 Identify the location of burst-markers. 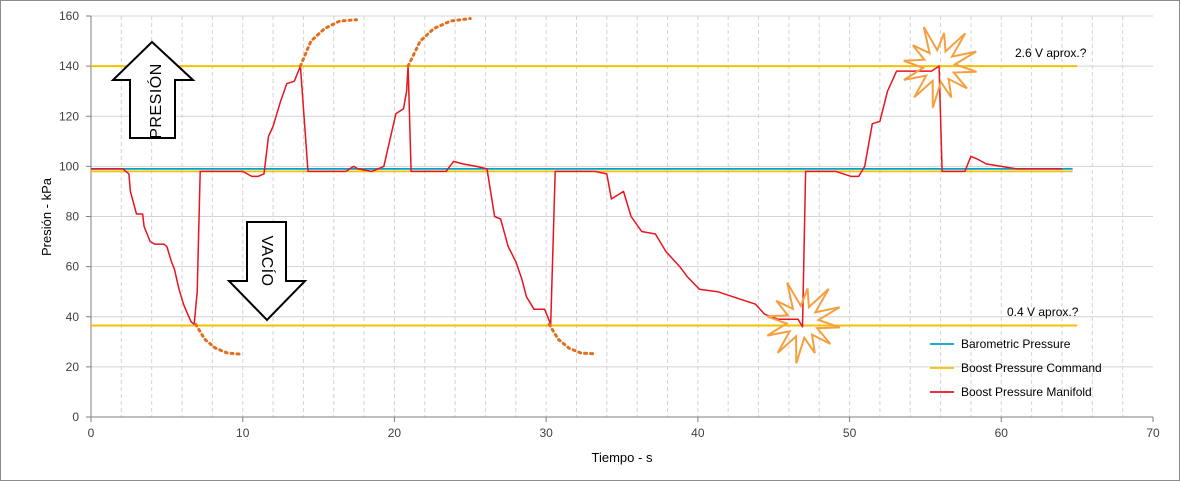
(871, 195).